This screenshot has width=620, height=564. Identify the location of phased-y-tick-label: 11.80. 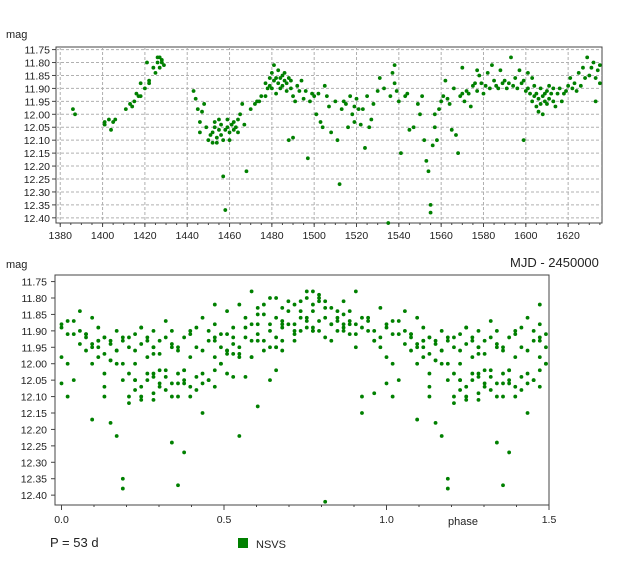
(35, 299).